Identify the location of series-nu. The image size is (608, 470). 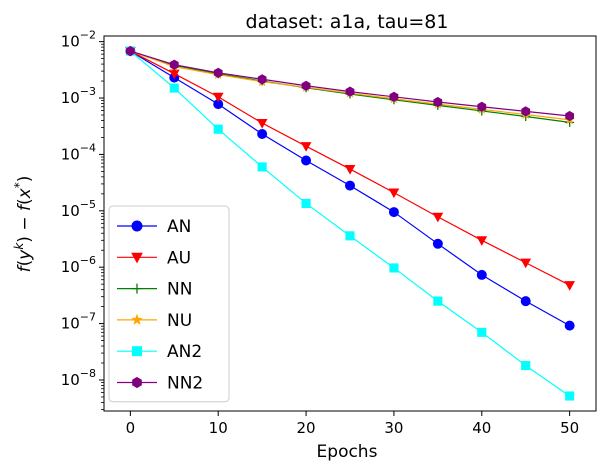
(350, 85).